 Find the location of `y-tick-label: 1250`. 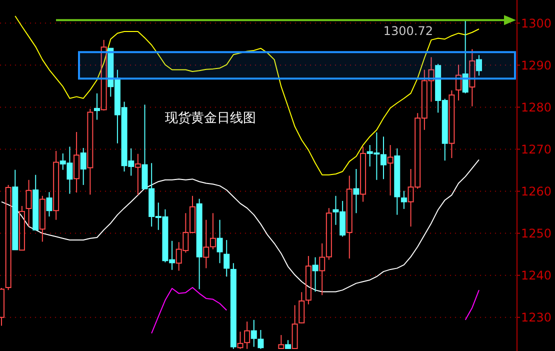

y-tick-label: 1250 is located at coordinates (536, 233).